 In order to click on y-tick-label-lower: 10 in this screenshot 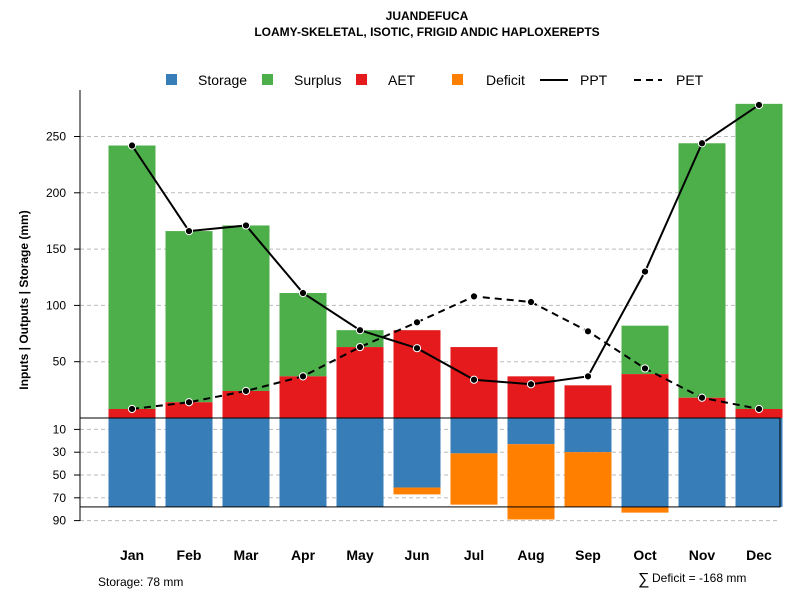, I will do `click(60, 429)`.